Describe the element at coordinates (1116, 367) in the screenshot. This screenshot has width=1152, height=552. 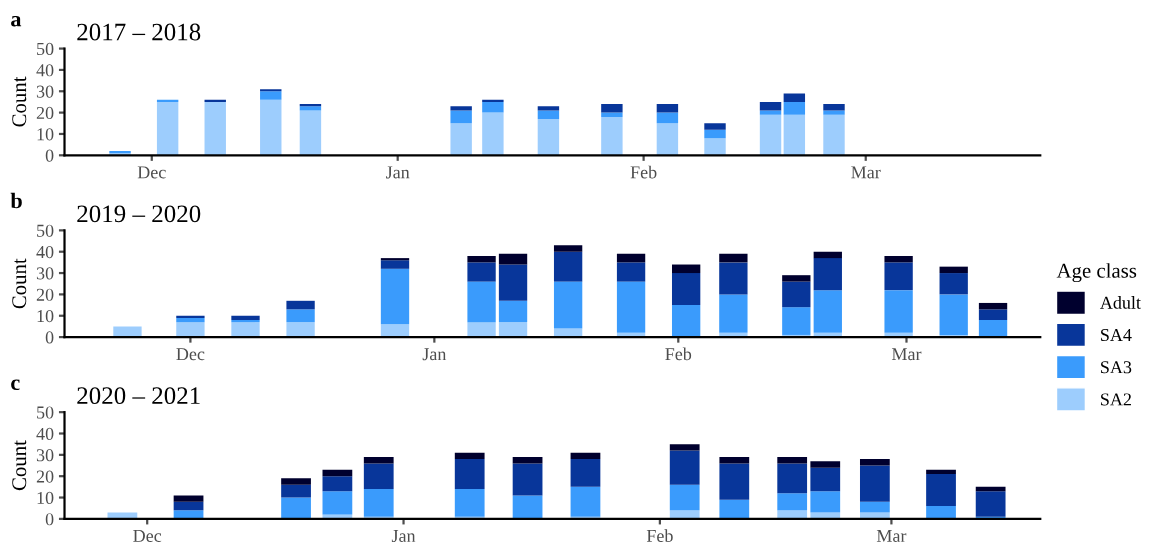
I see `legend-label: SA3` at that location.